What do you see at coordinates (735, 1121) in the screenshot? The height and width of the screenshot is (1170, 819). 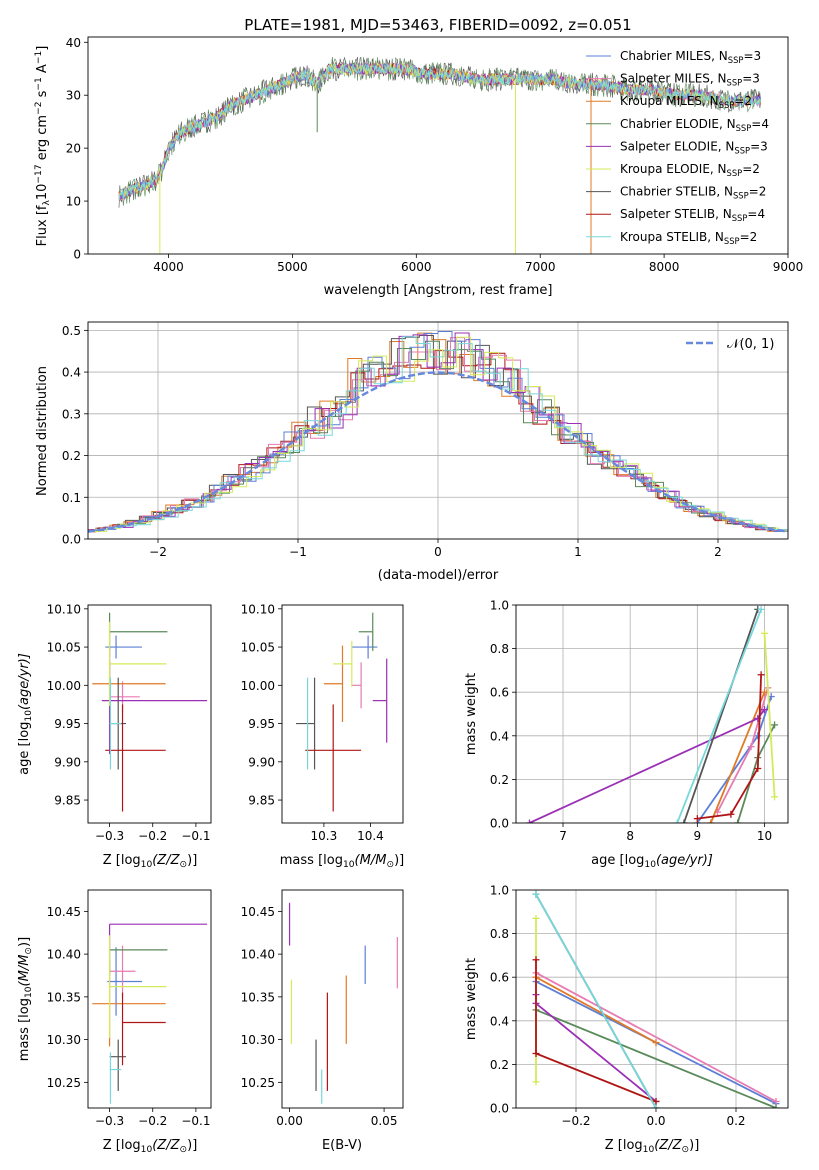 I see `x-tick-label: 0.2` at bounding box center [735, 1121].